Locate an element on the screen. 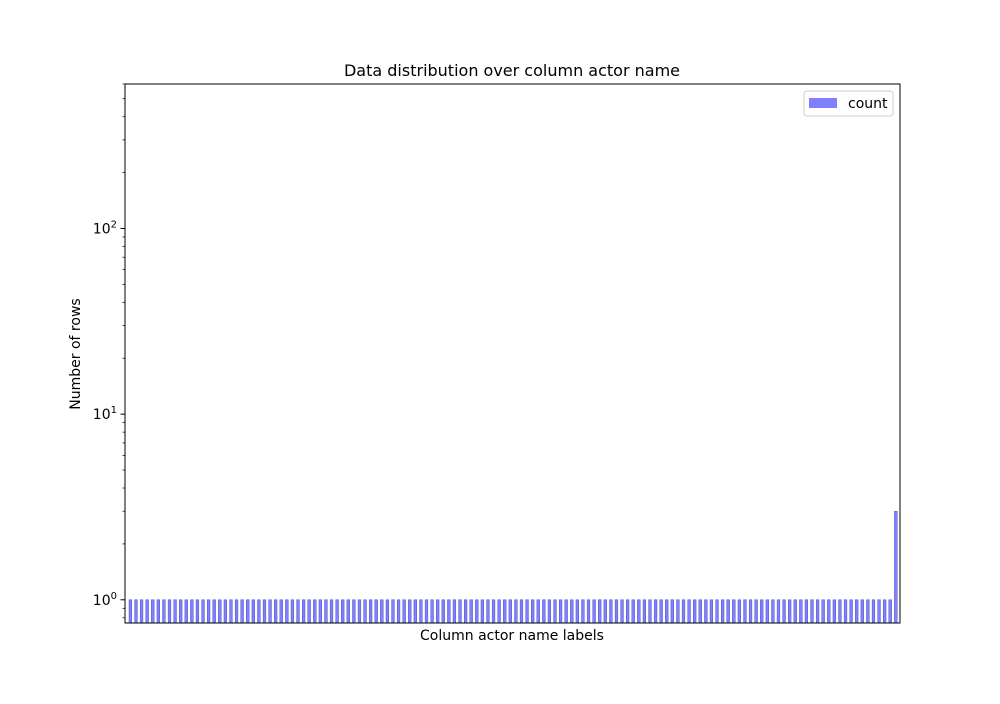  legend-label: count is located at coordinates (868, 104).